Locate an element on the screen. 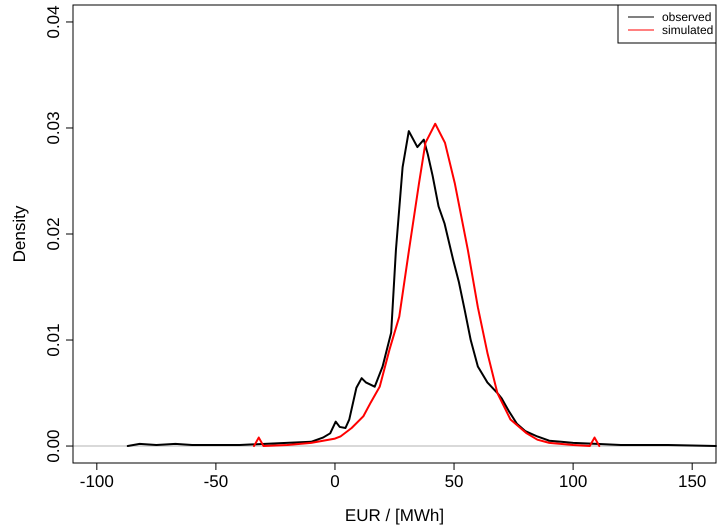 The image size is (724, 531). legend-label: observed is located at coordinates (687, 17).